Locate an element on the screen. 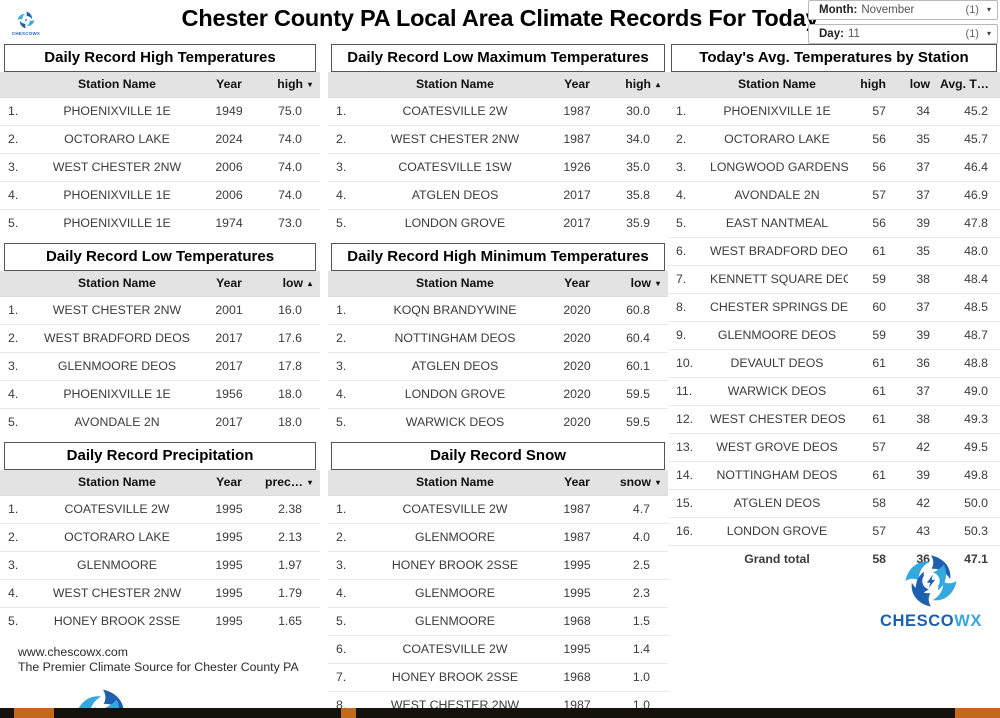 The image size is (1000, 718). cell-rank: 3. is located at coordinates (17, 167).